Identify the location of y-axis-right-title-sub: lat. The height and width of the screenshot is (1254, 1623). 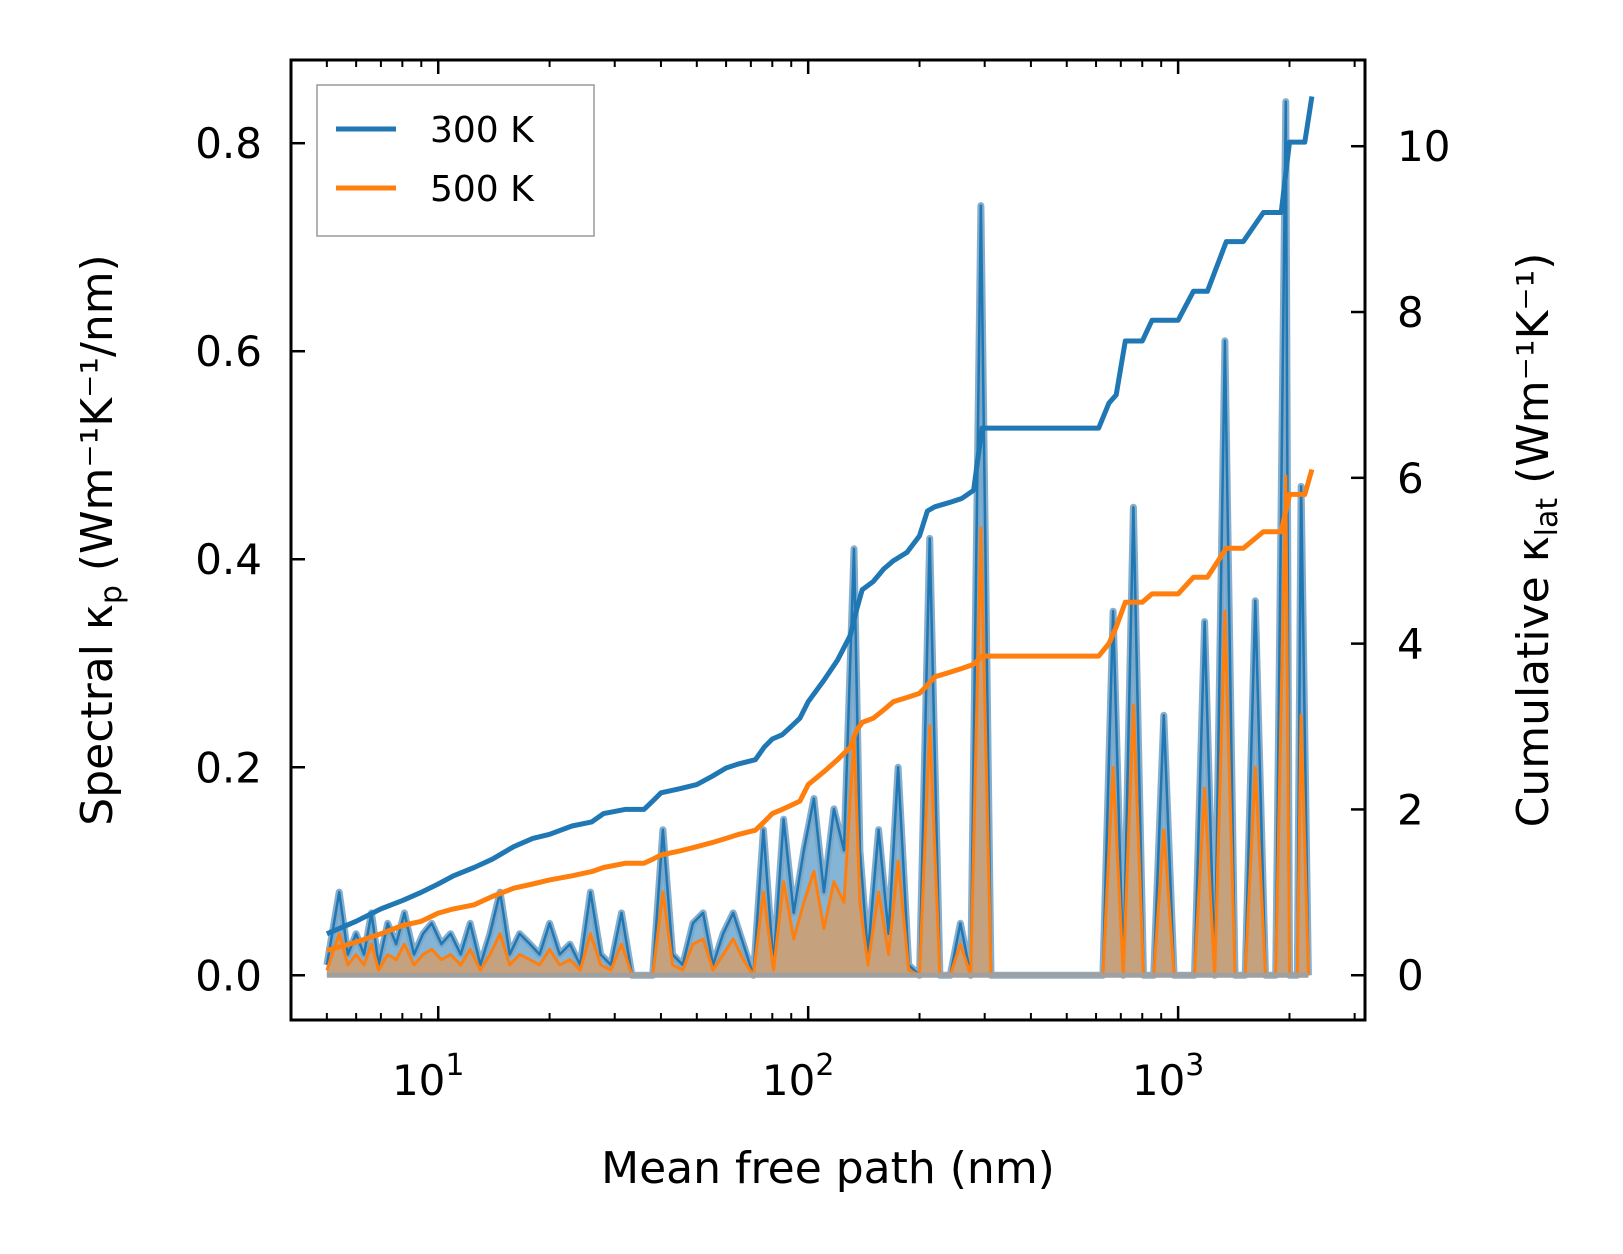
(1547, 517).